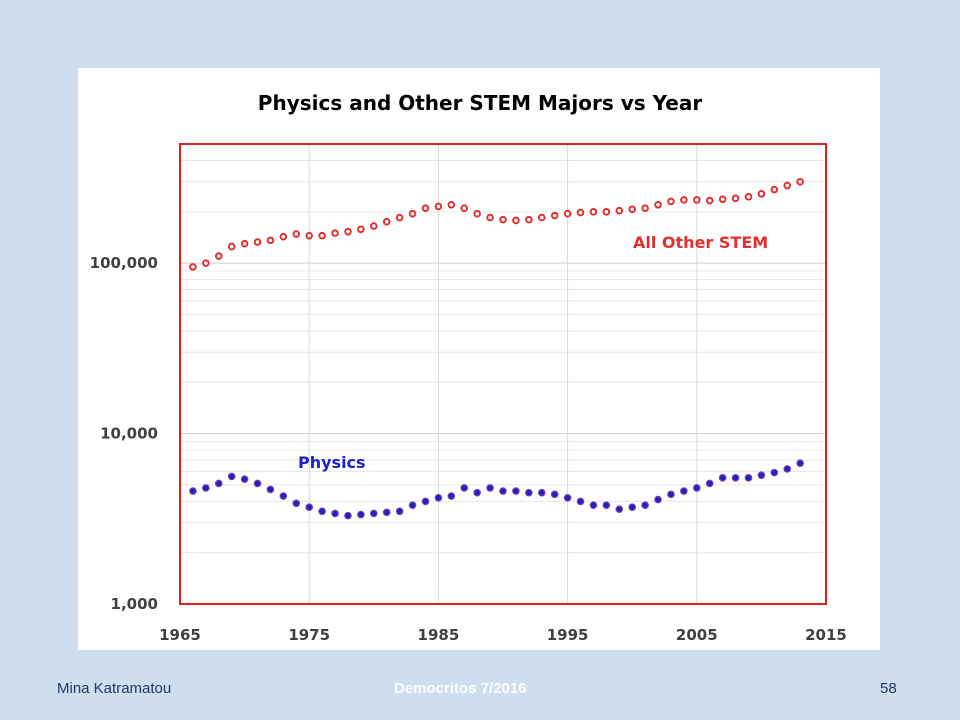  Describe the element at coordinates (309, 635) in the screenshot. I see `x-tick-label: 1975` at that location.